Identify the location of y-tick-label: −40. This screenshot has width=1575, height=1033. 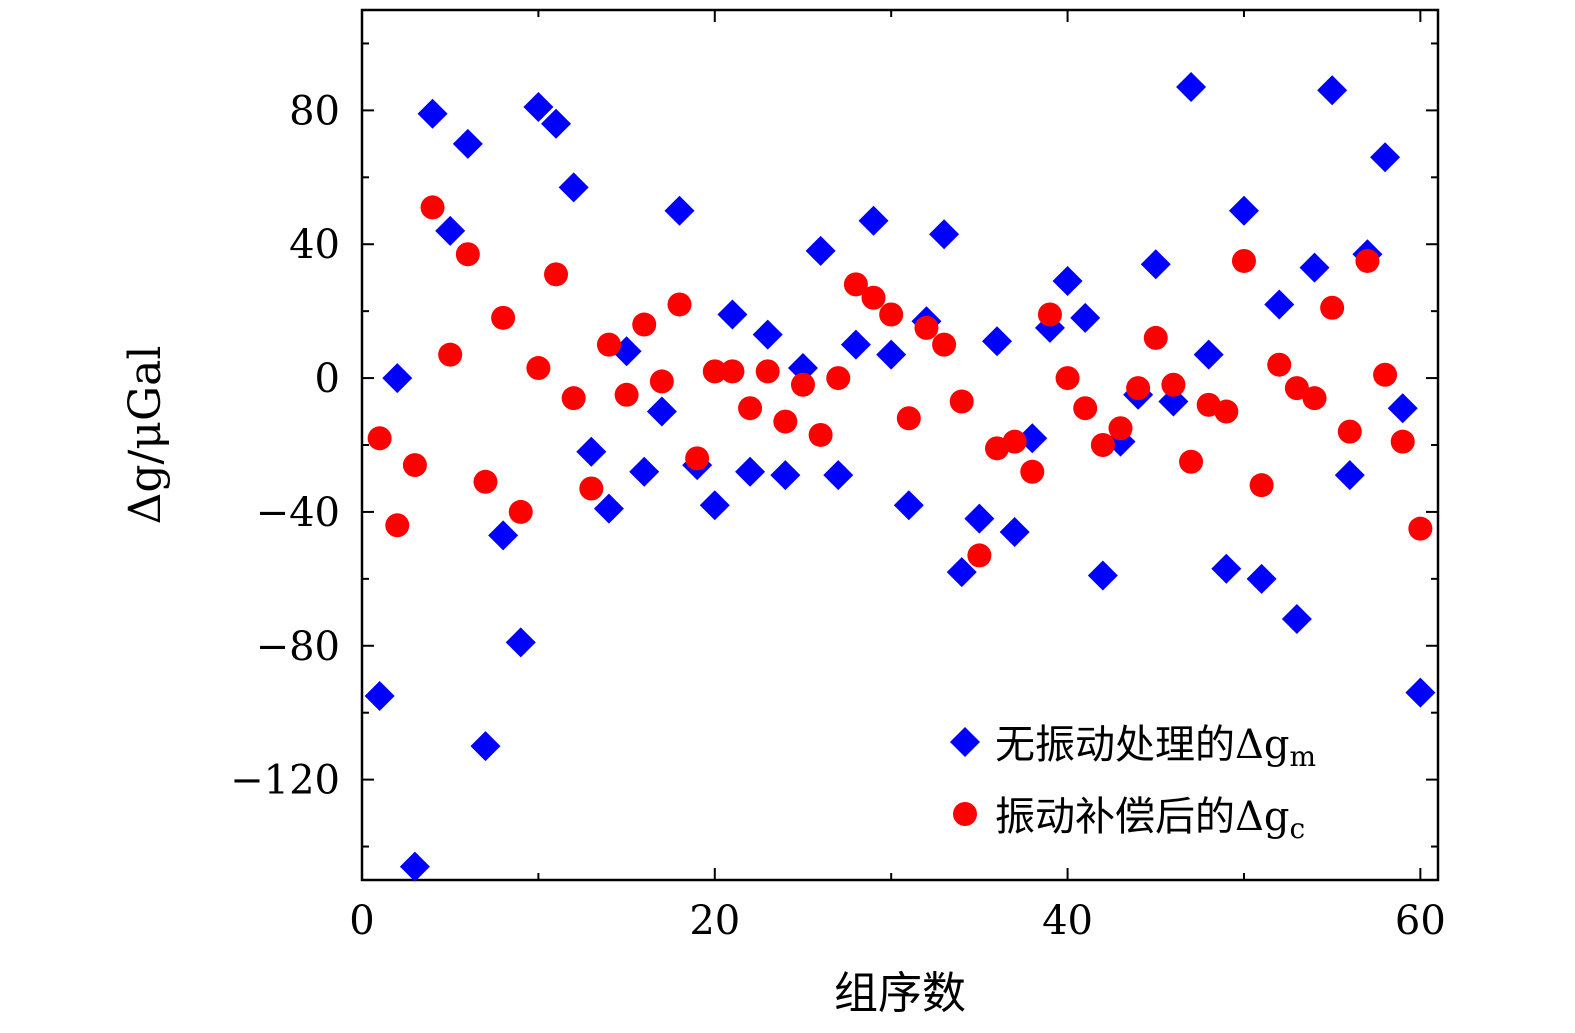
(298, 513).